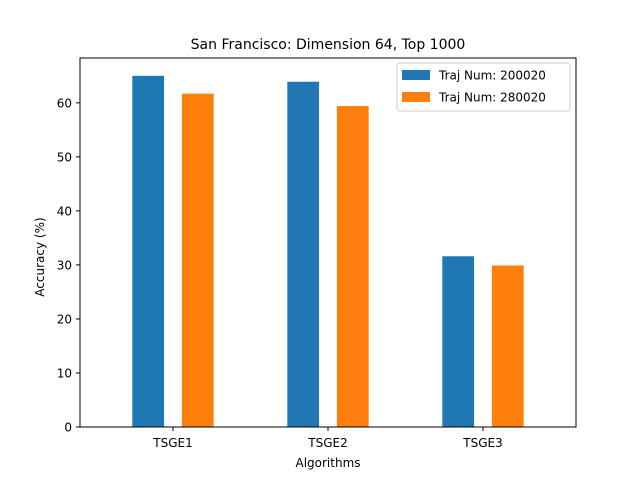  Describe the element at coordinates (327, 463) in the screenshot. I see `x-axis-label: Algorithms` at that location.